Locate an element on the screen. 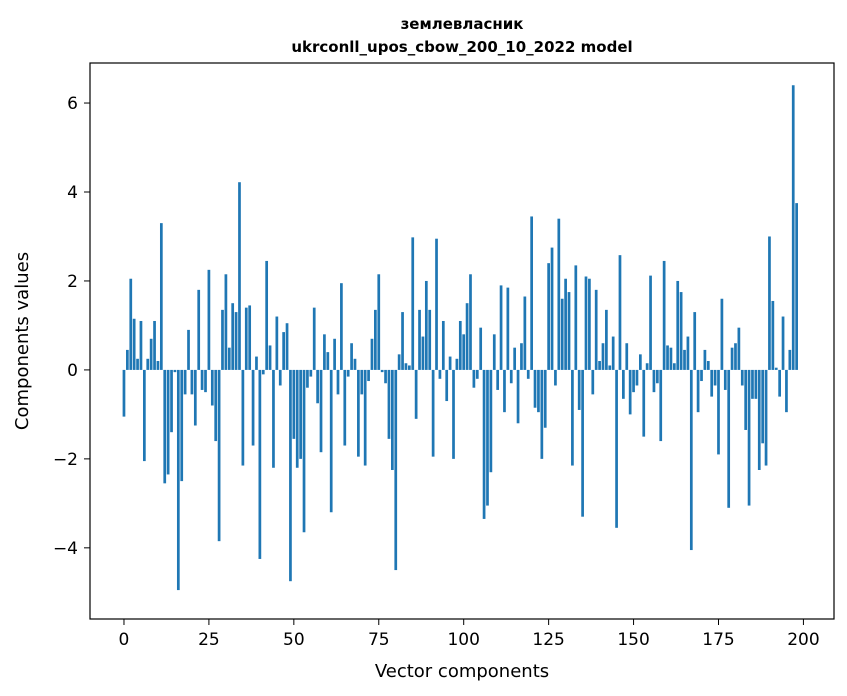  x-tick-label: 25 is located at coordinates (209, 640).